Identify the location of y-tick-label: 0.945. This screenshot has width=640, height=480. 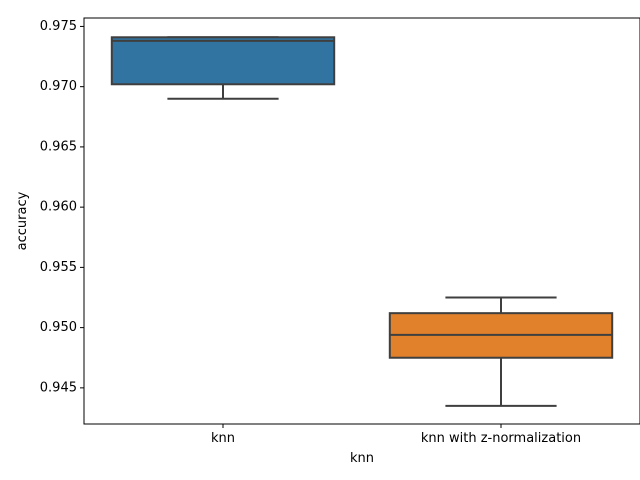
(58, 387).